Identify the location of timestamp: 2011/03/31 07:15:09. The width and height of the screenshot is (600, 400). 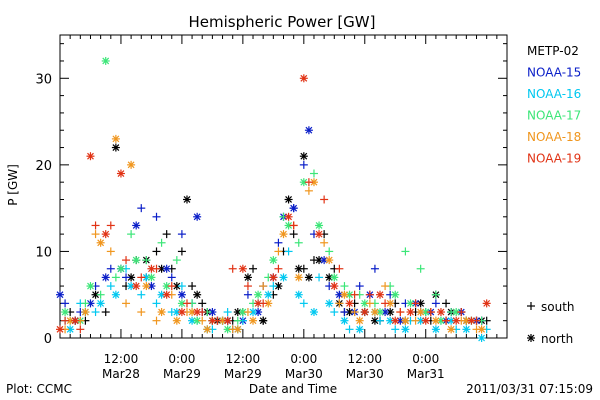
(529, 389).